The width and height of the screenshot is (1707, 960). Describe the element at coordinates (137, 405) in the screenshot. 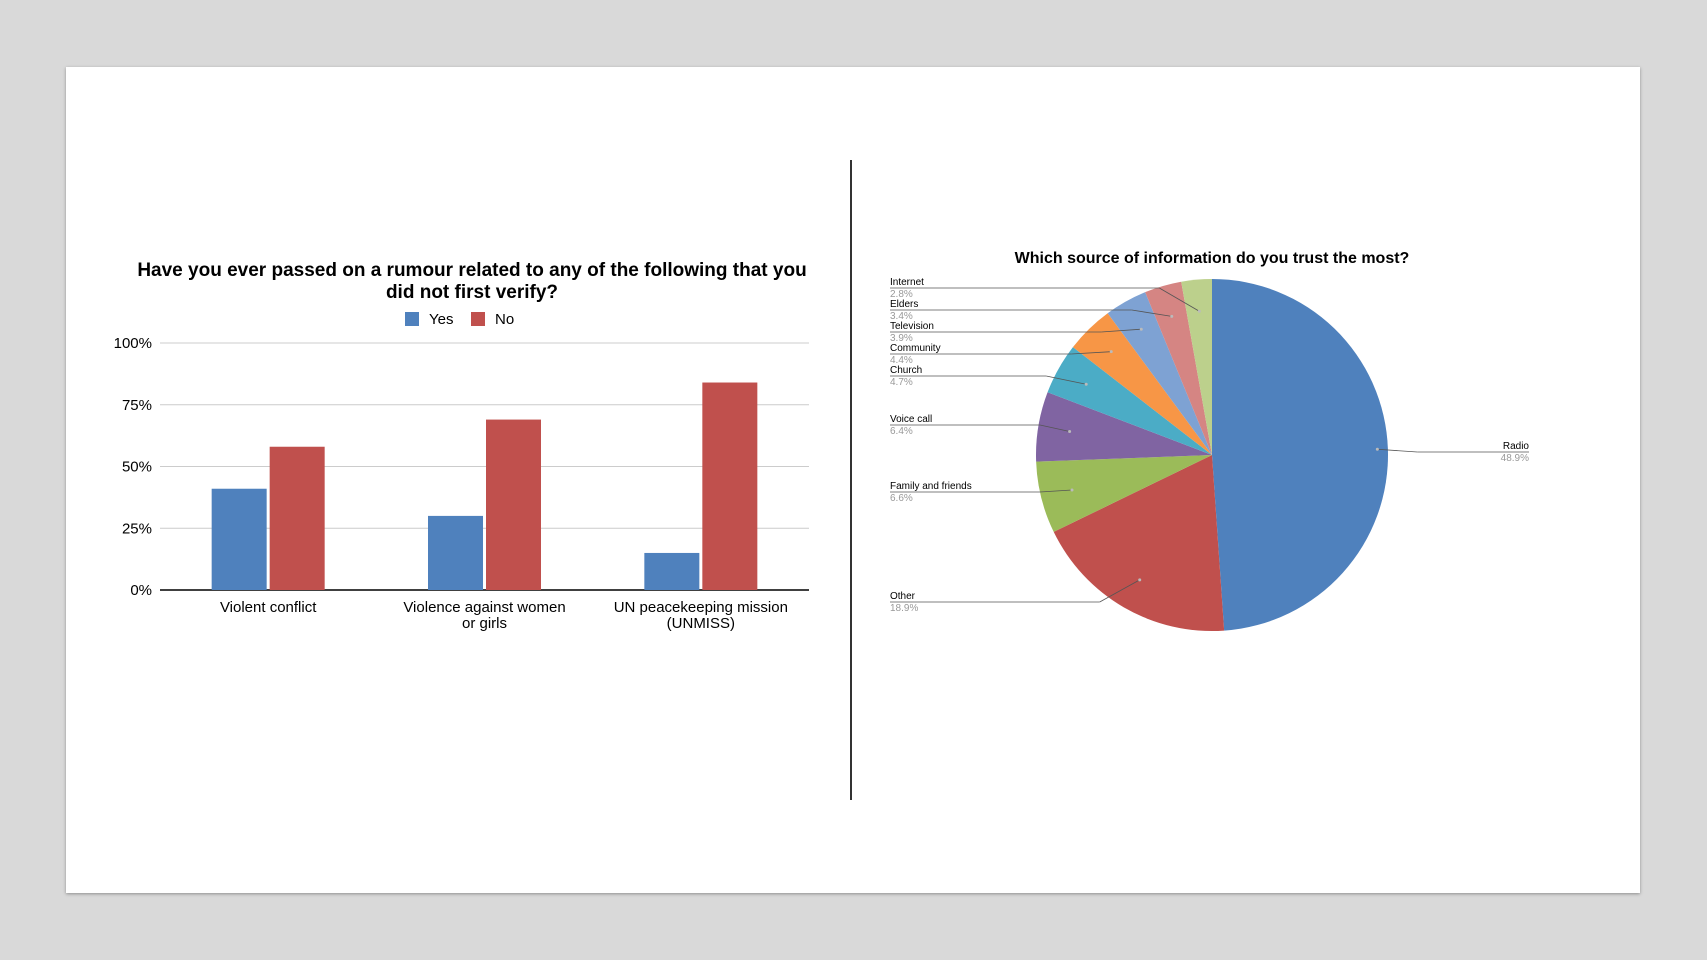

I see `y-tick-label: 75%` at that location.